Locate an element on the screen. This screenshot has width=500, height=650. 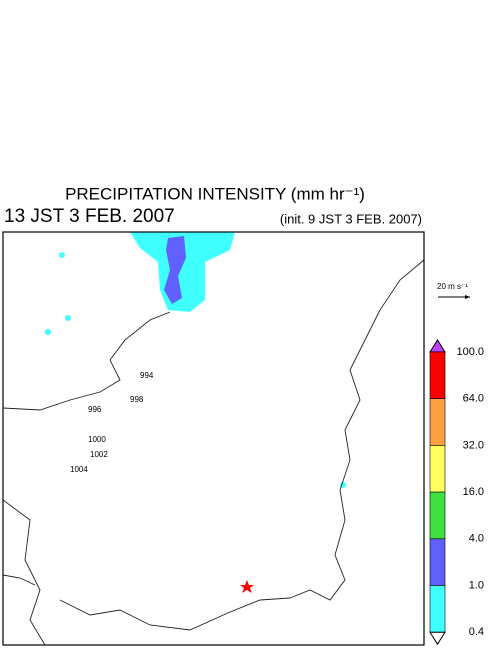
title: PRECIPITATION INTENSITY (mm hr⁻¹) is located at coordinates (215, 193).